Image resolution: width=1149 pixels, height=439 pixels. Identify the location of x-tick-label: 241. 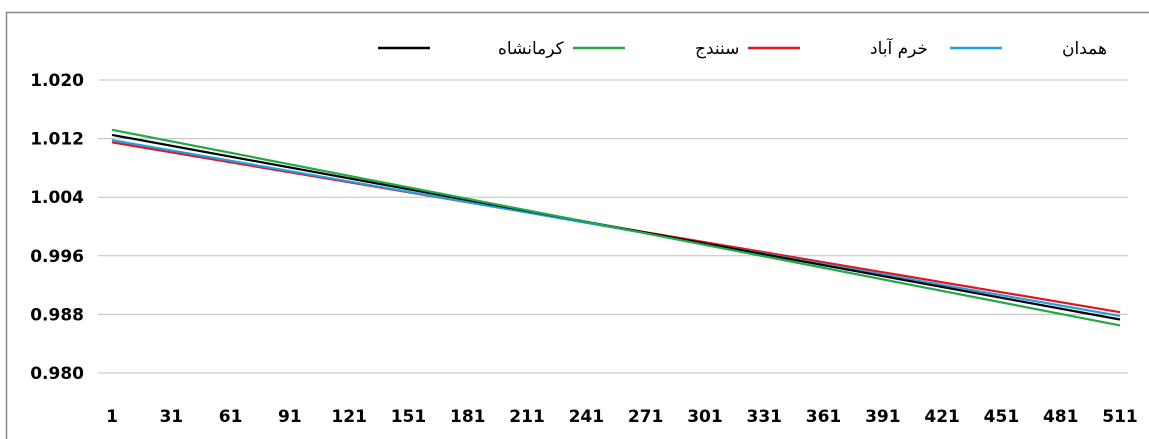
(587, 417).